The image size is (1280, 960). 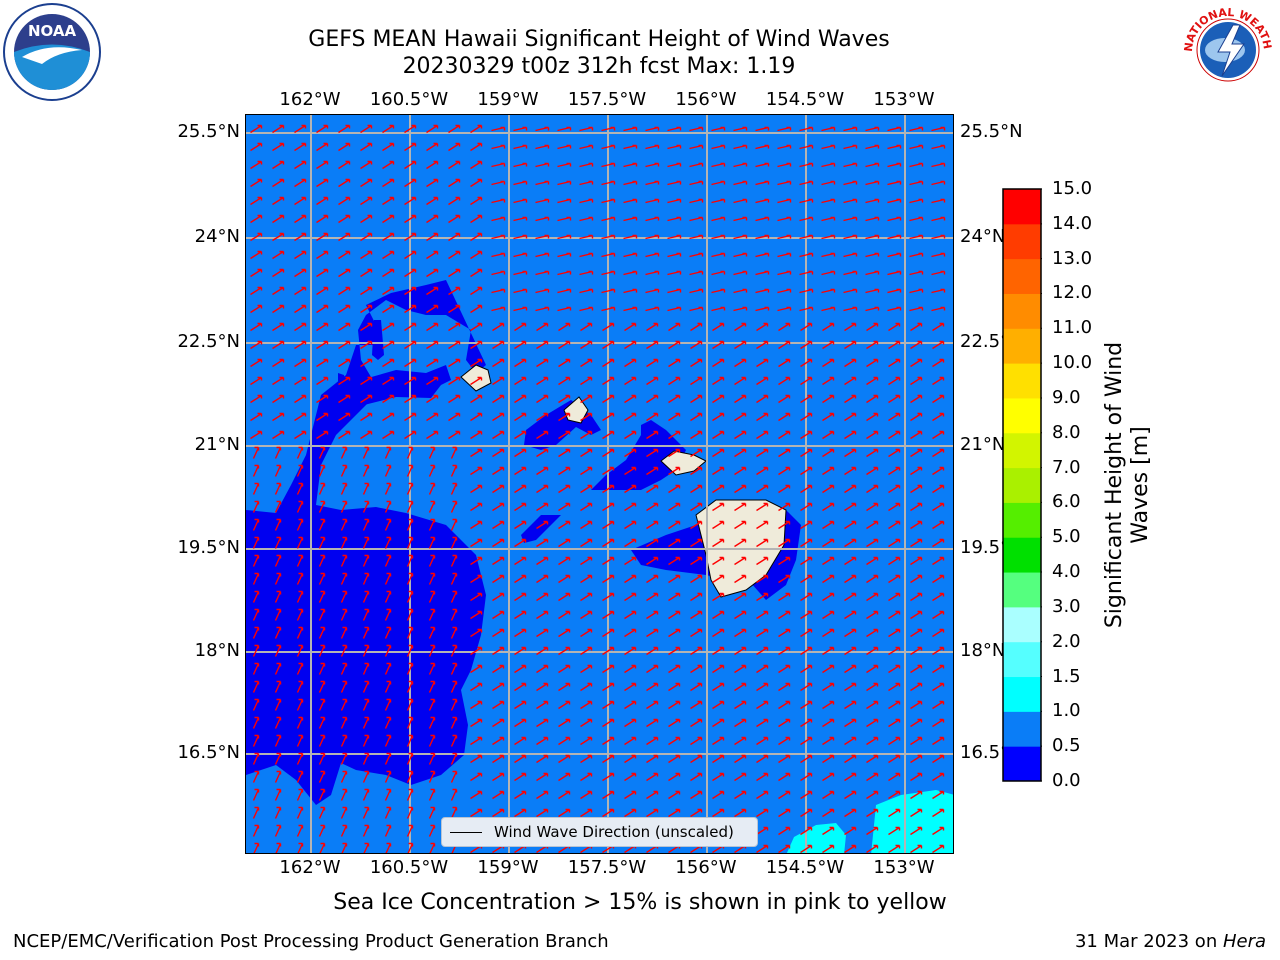 I want to click on colorbar-segment, so click(x=1022, y=764).